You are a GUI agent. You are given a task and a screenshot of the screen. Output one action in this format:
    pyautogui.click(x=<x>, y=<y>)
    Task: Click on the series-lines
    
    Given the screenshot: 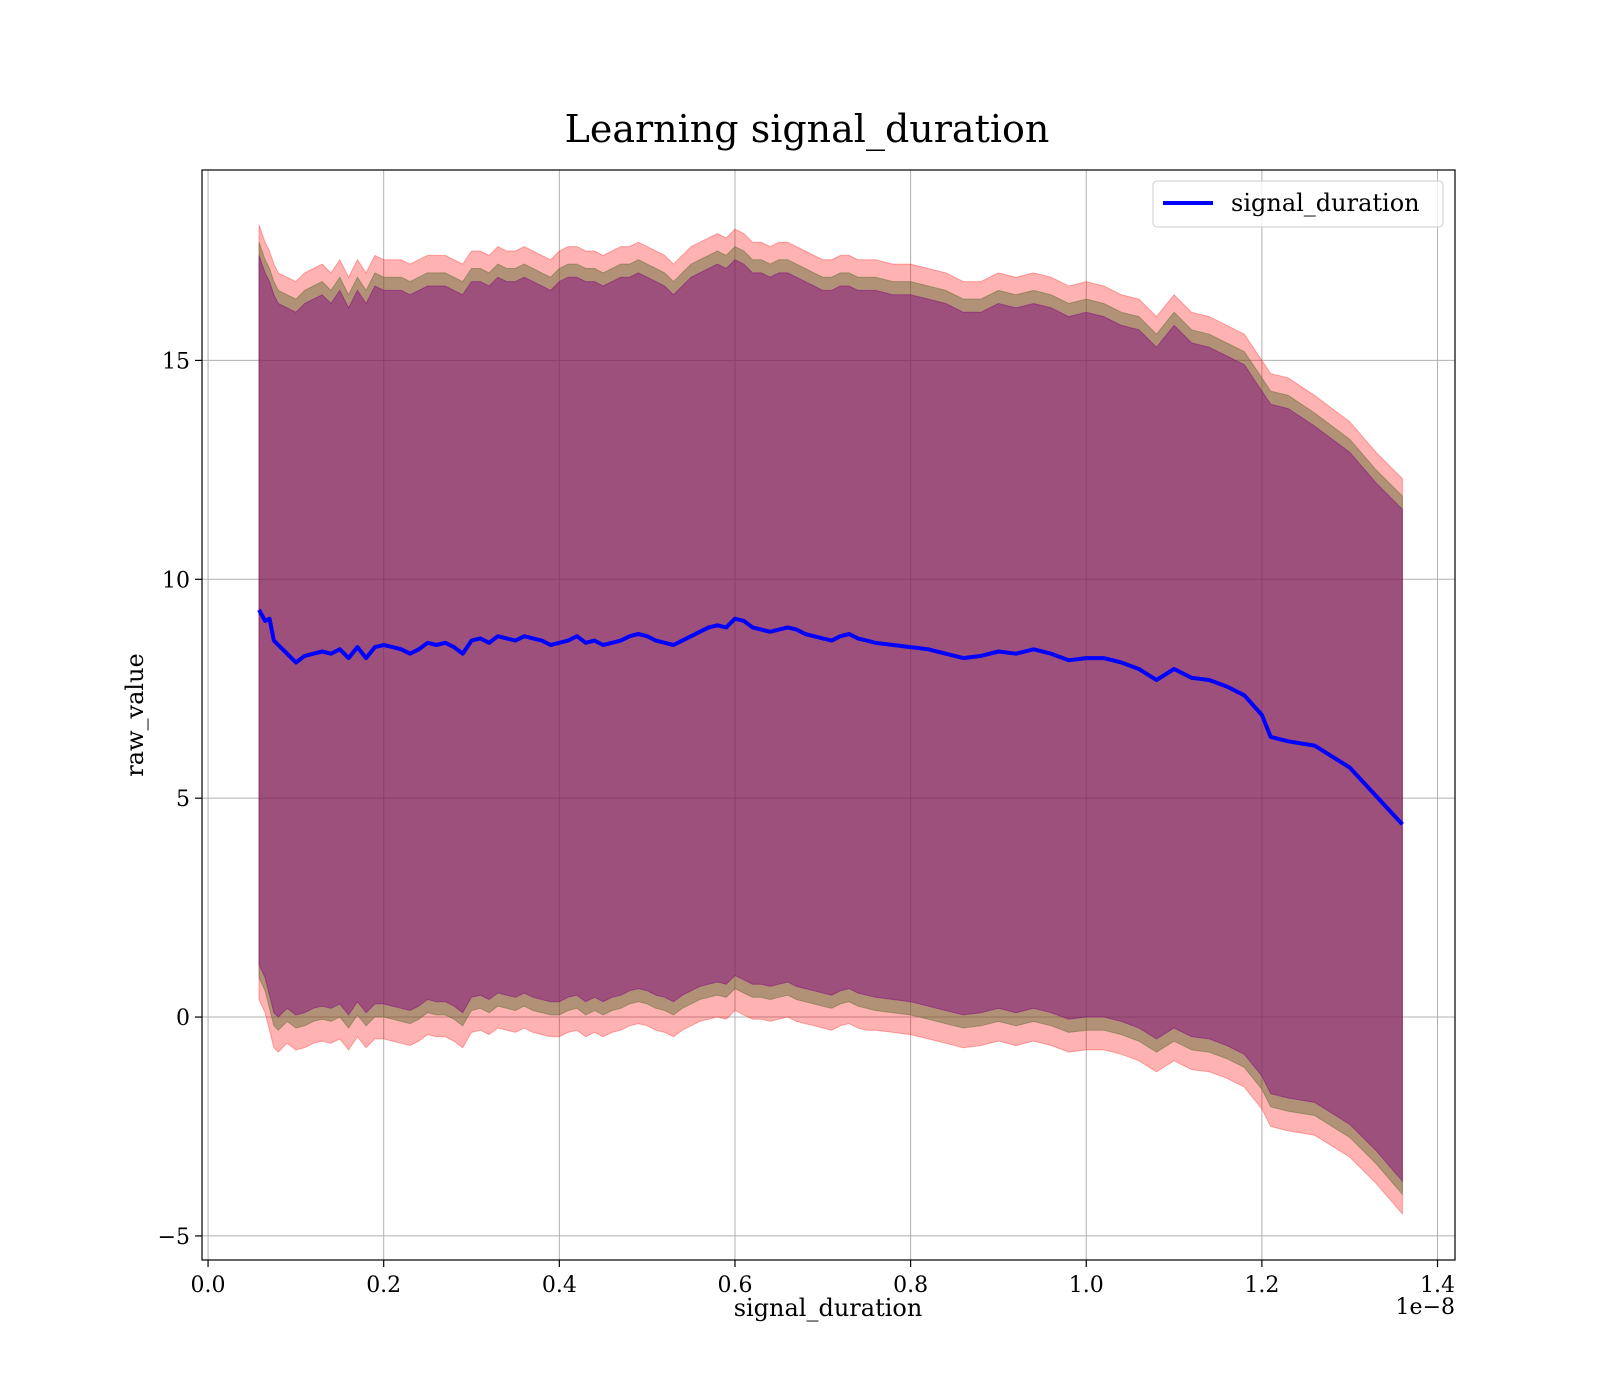 What is the action you would take?
    pyautogui.click(x=830, y=717)
    